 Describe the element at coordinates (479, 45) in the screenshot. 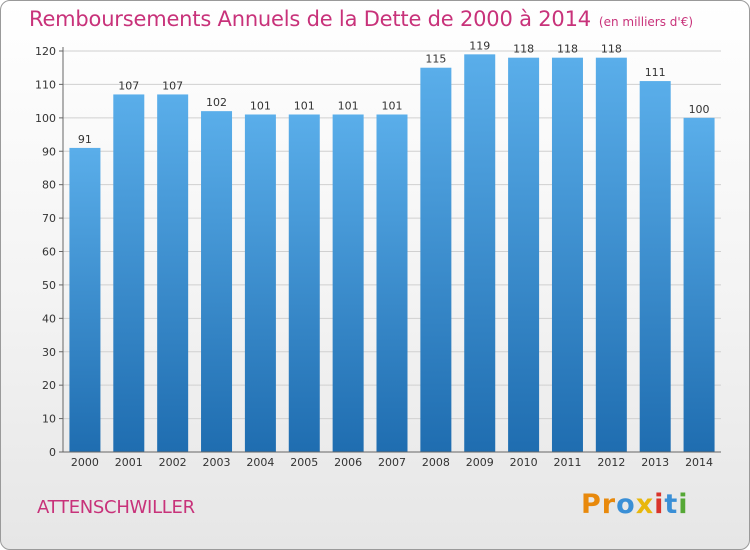

I see `data-label: 119` at that location.